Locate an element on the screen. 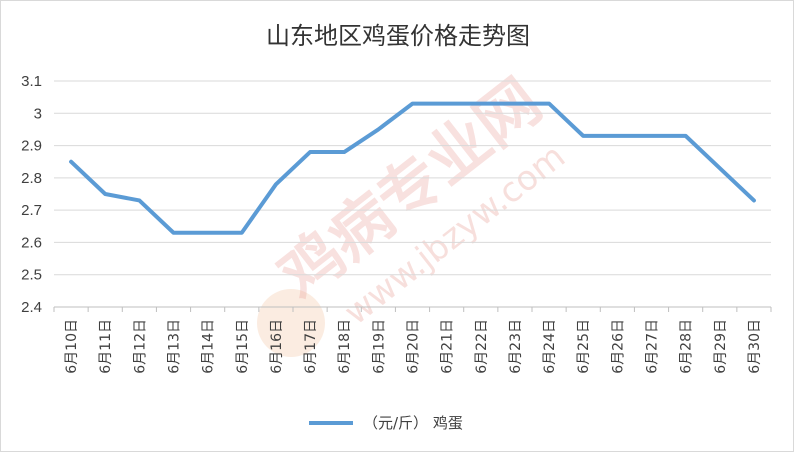  x-tick-label: 6月28日 is located at coordinates (687, 346).